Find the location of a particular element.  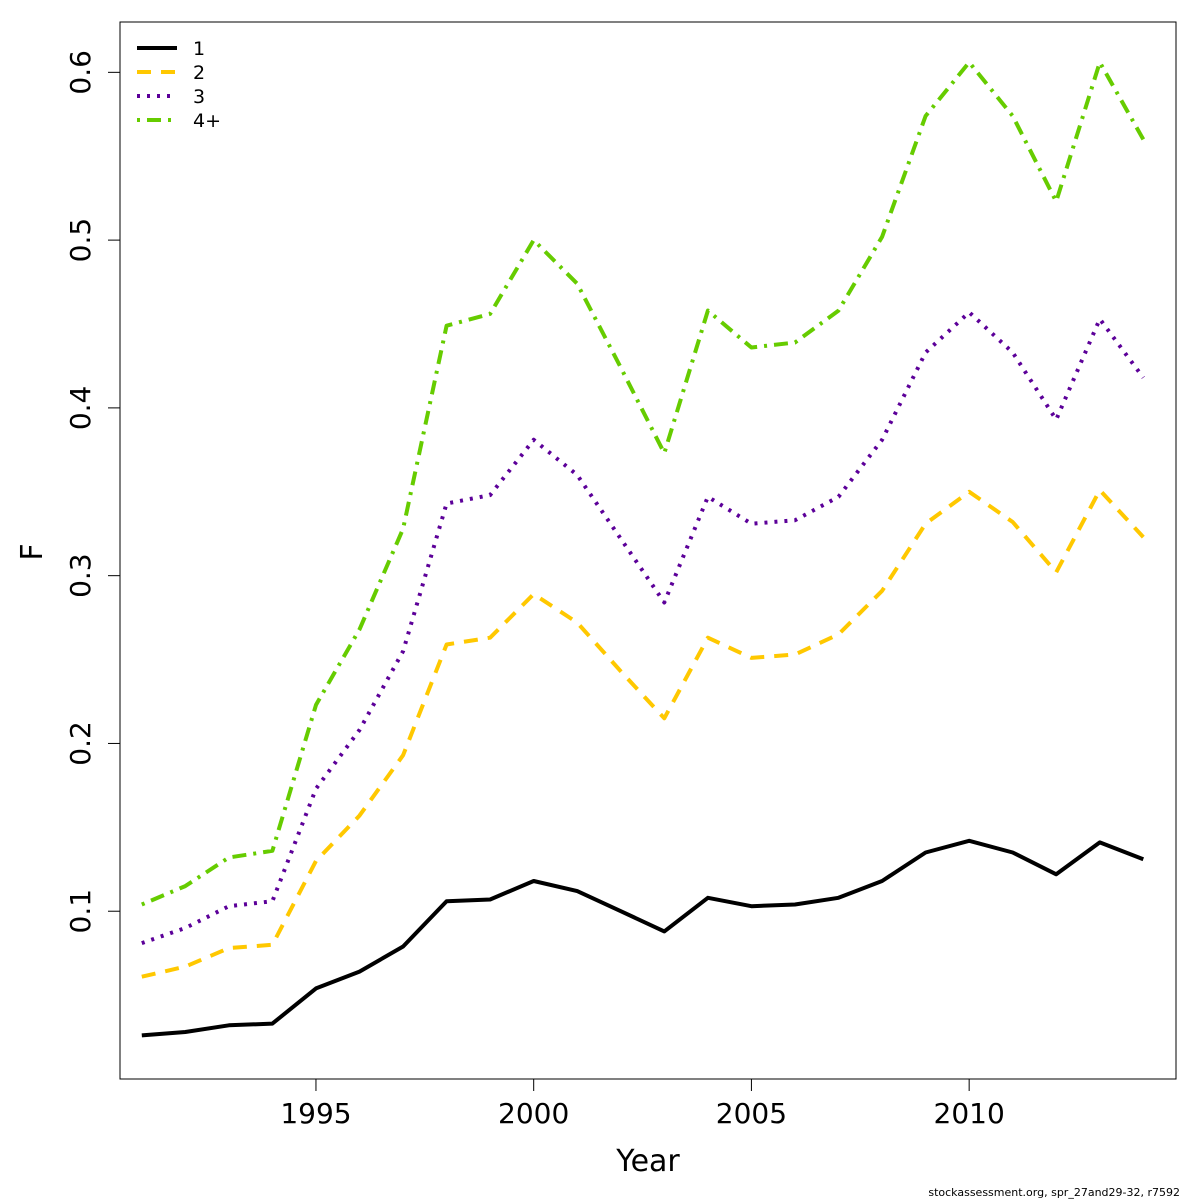

x-axis-title: Year is located at coordinates (647, 1161).